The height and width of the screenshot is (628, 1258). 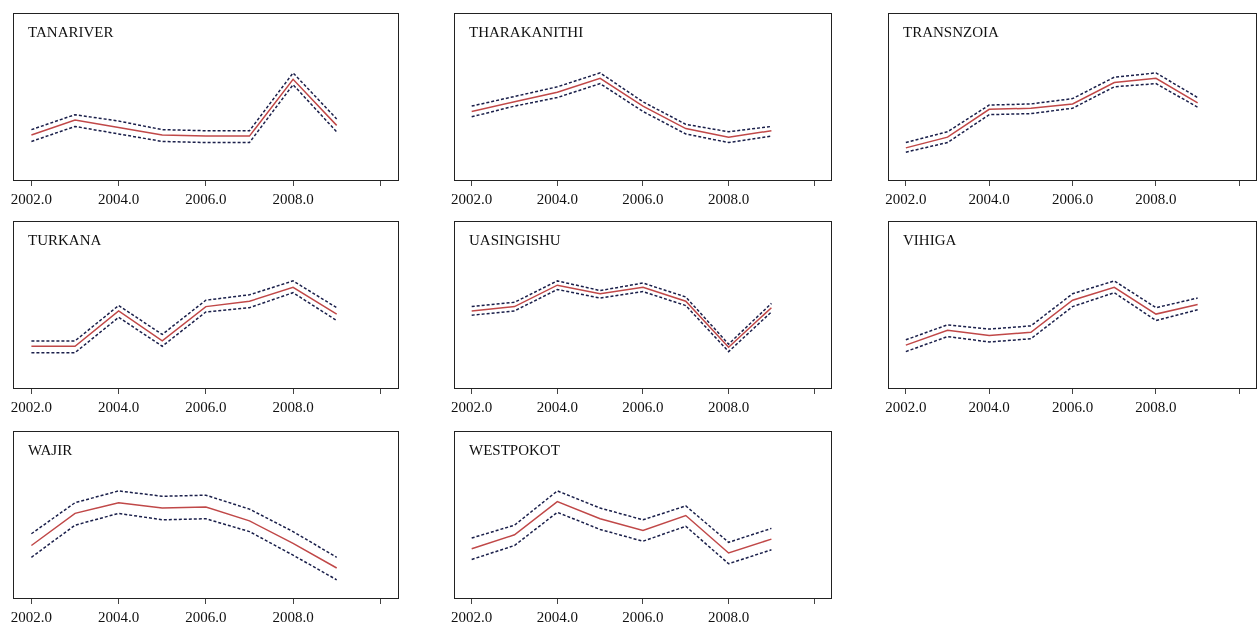 What do you see at coordinates (515, 240) in the screenshot?
I see `chart-title: UASINGISHU` at bounding box center [515, 240].